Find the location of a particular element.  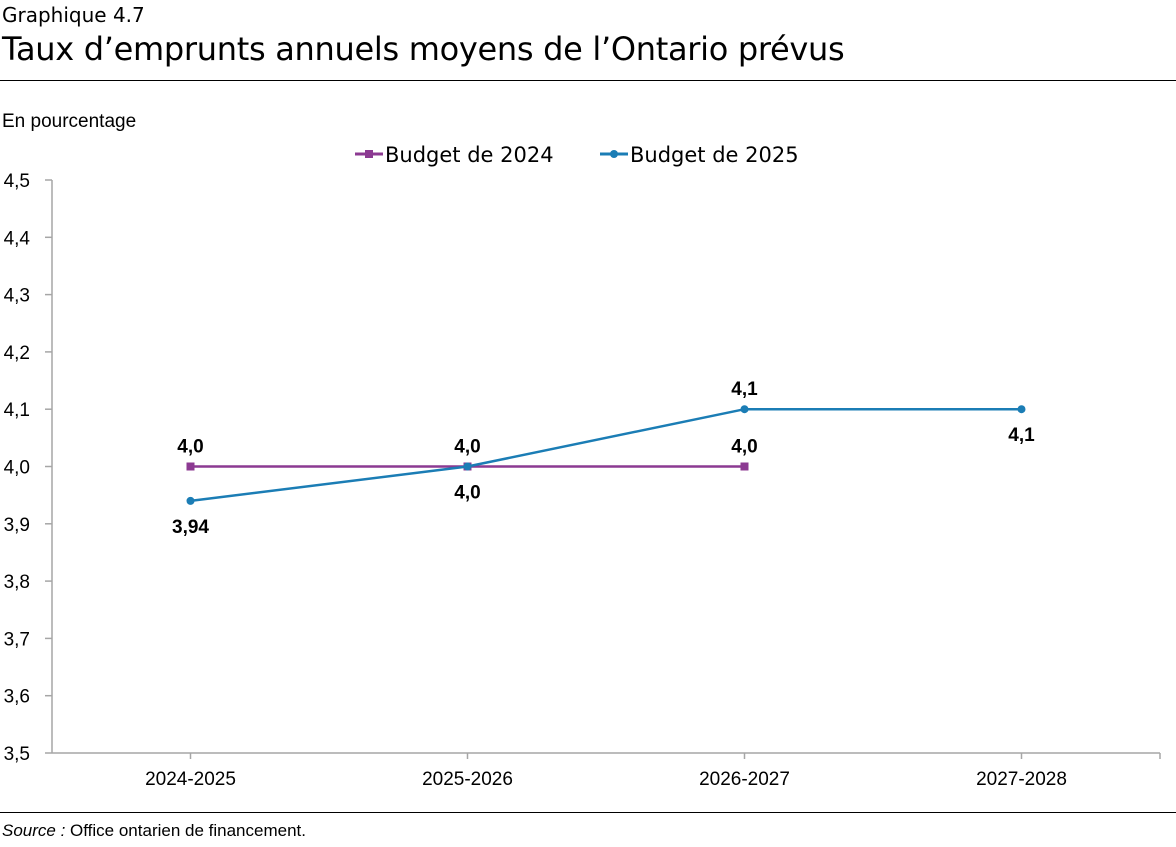

footer-divider is located at coordinates (588, 812).